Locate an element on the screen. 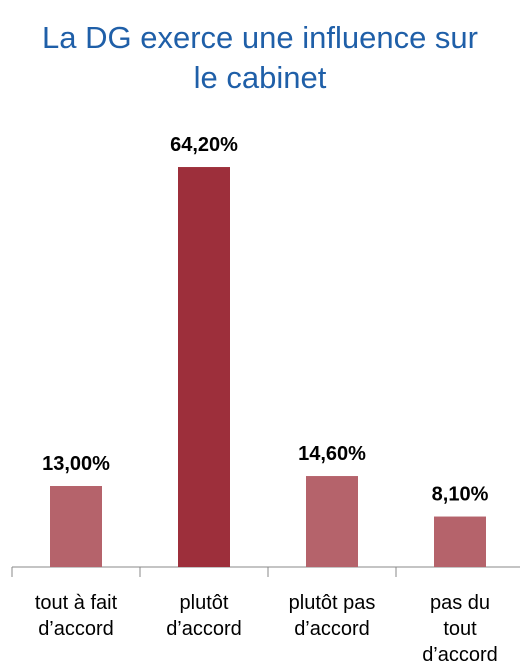 The height and width of the screenshot is (671, 520). value-label: 64,20% is located at coordinates (204, 145).